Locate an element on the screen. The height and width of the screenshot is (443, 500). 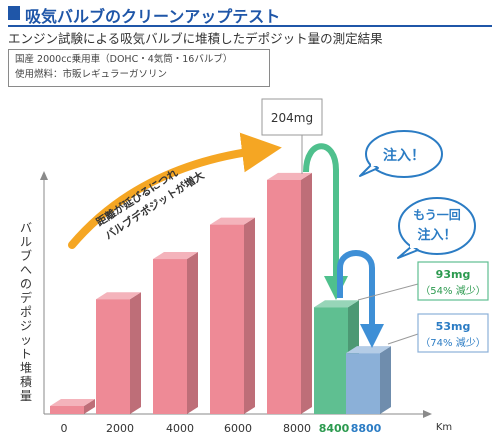
y-label-char: へ is located at coordinates (26, 270).